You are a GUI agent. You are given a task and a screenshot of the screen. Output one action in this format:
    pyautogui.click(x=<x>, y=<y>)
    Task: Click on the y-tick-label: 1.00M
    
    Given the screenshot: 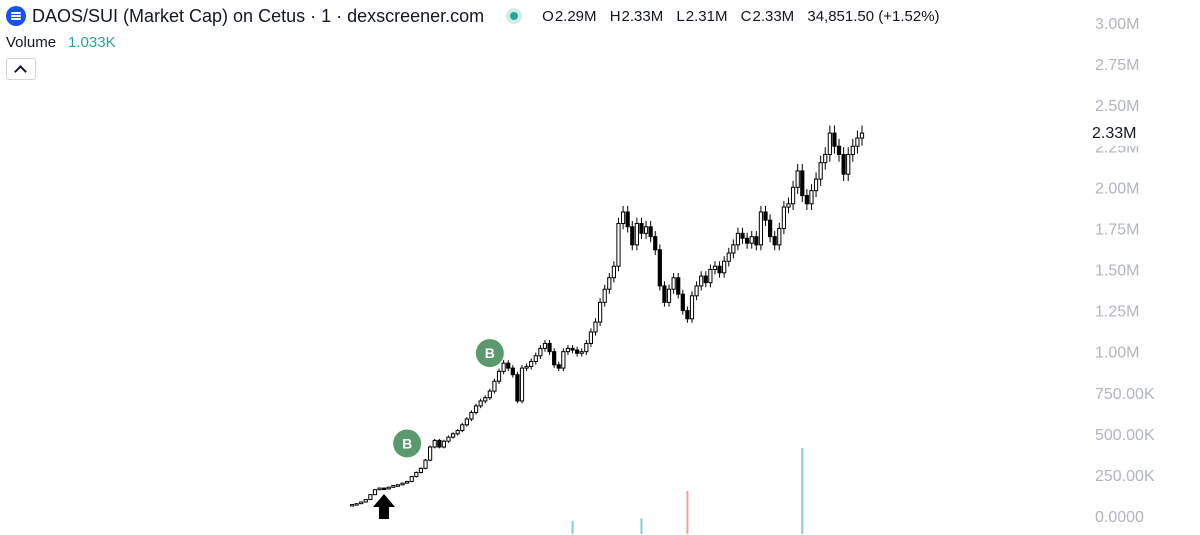 What is the action you would take?
    pyautogui.click(x=1117, y=353)
    